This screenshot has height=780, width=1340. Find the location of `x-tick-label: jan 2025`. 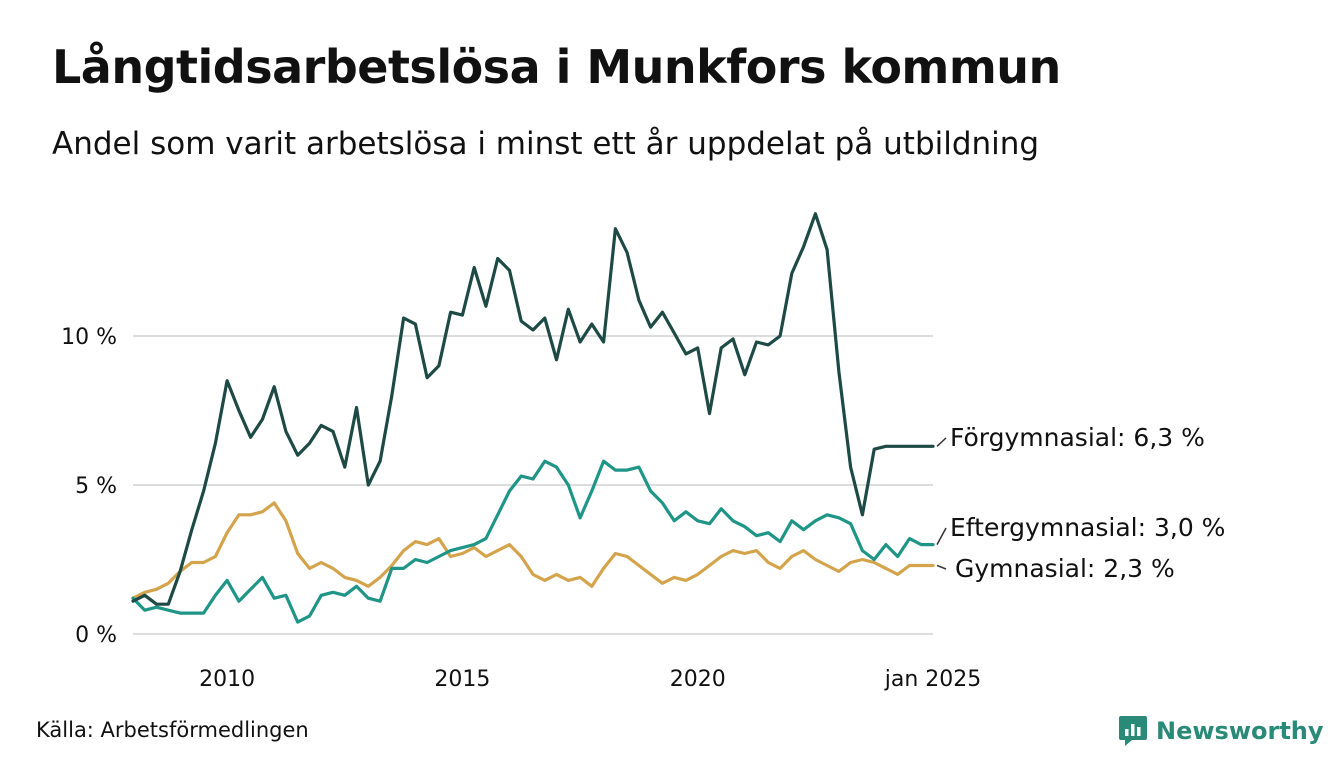

x-tick-label: jan 2025 is located at coordinates (933, 679).